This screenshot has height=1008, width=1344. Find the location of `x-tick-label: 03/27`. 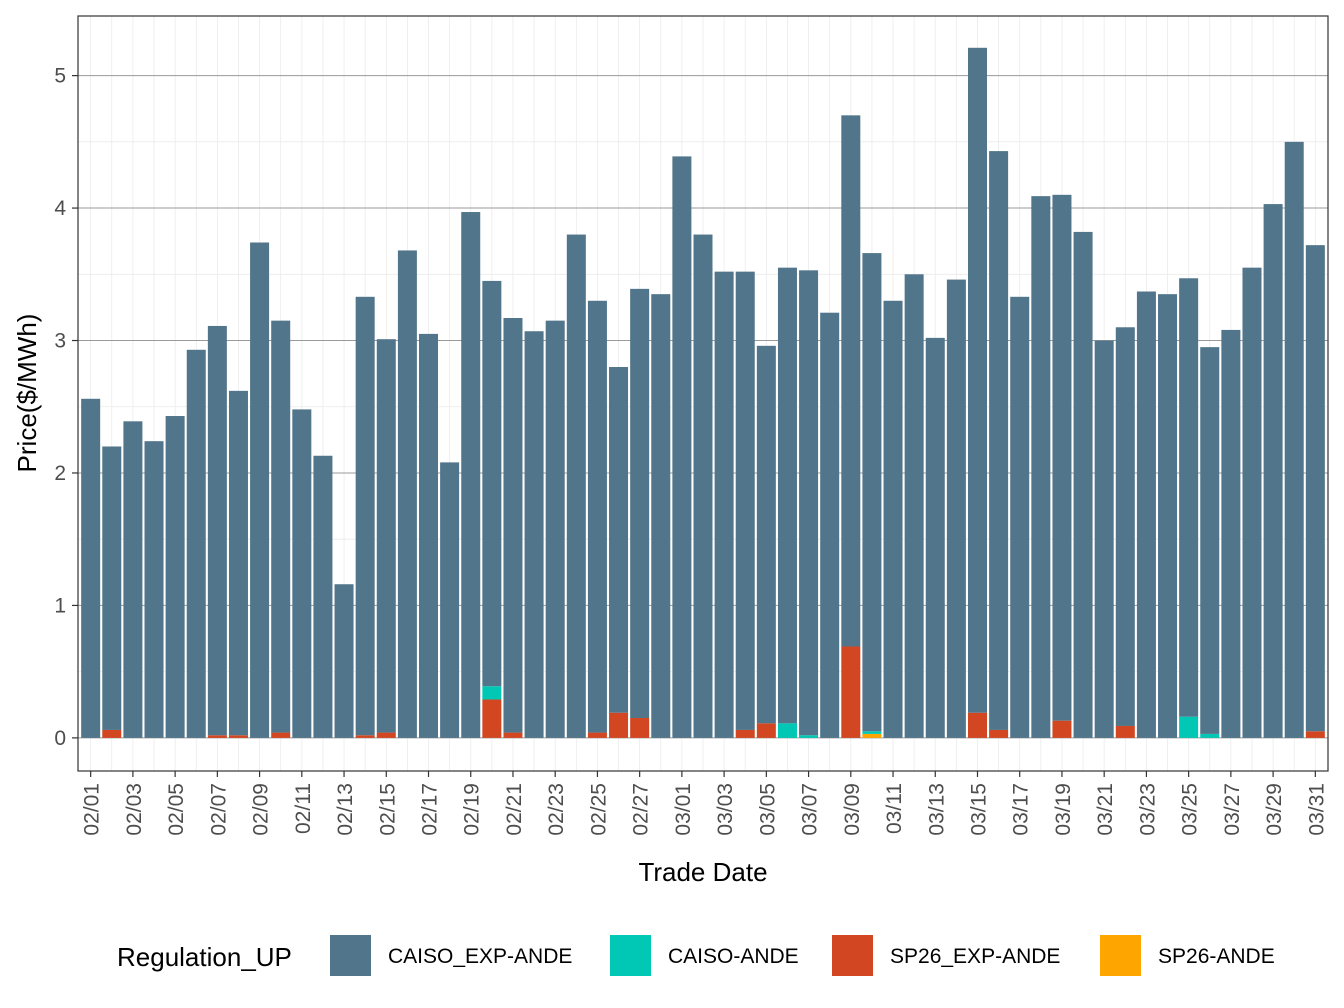

x-tick-label: 03/27 is located at coordinates (1232, 809).